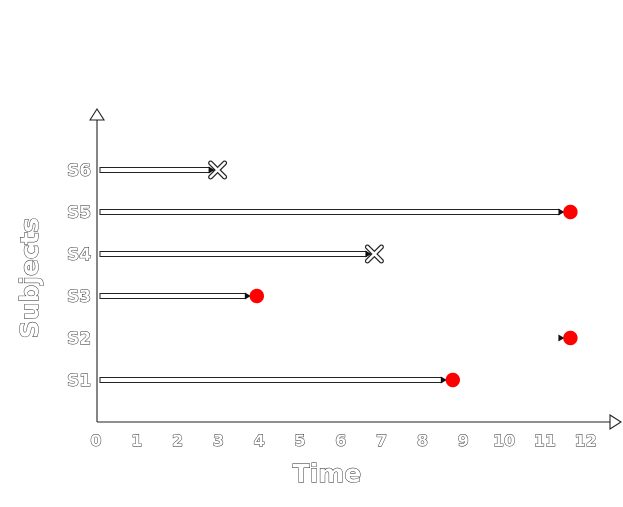 This screenshot has width=623, height=507. Describe the element at coordinates (218, 440) in the screenshot. I see `x-tick-label: 3` at that location.